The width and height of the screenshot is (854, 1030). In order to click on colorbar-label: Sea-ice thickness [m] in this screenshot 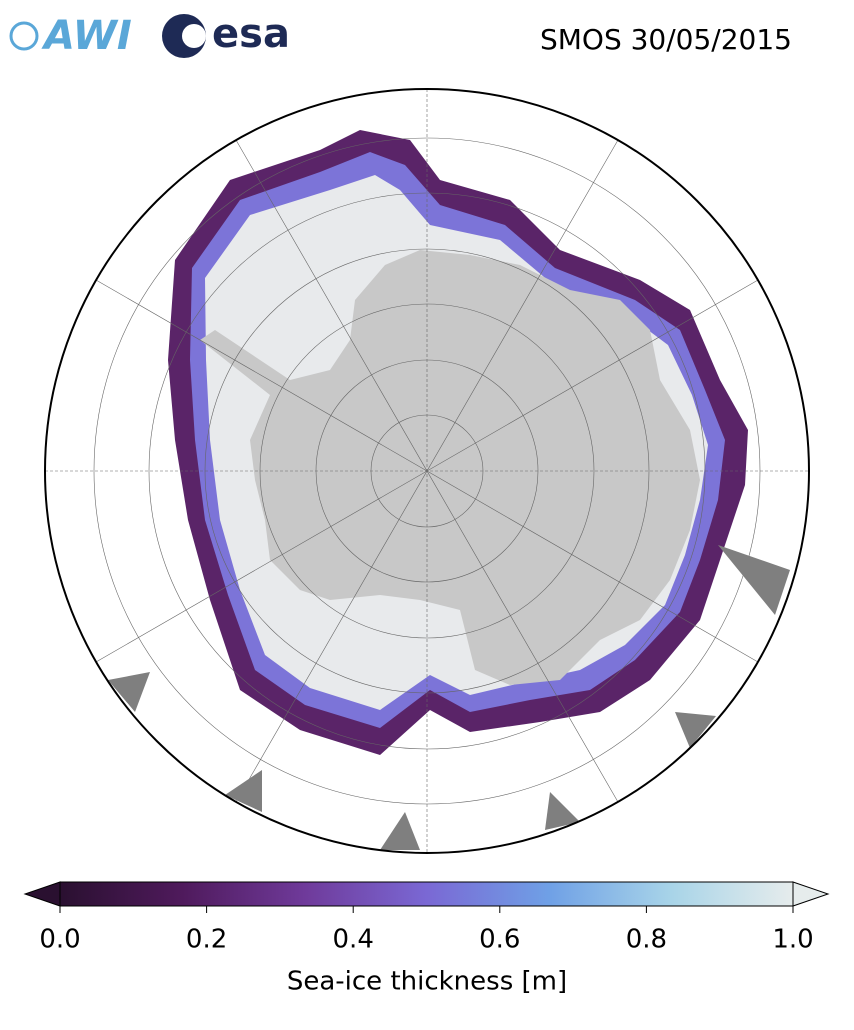, I will do `click(427, 982)`.